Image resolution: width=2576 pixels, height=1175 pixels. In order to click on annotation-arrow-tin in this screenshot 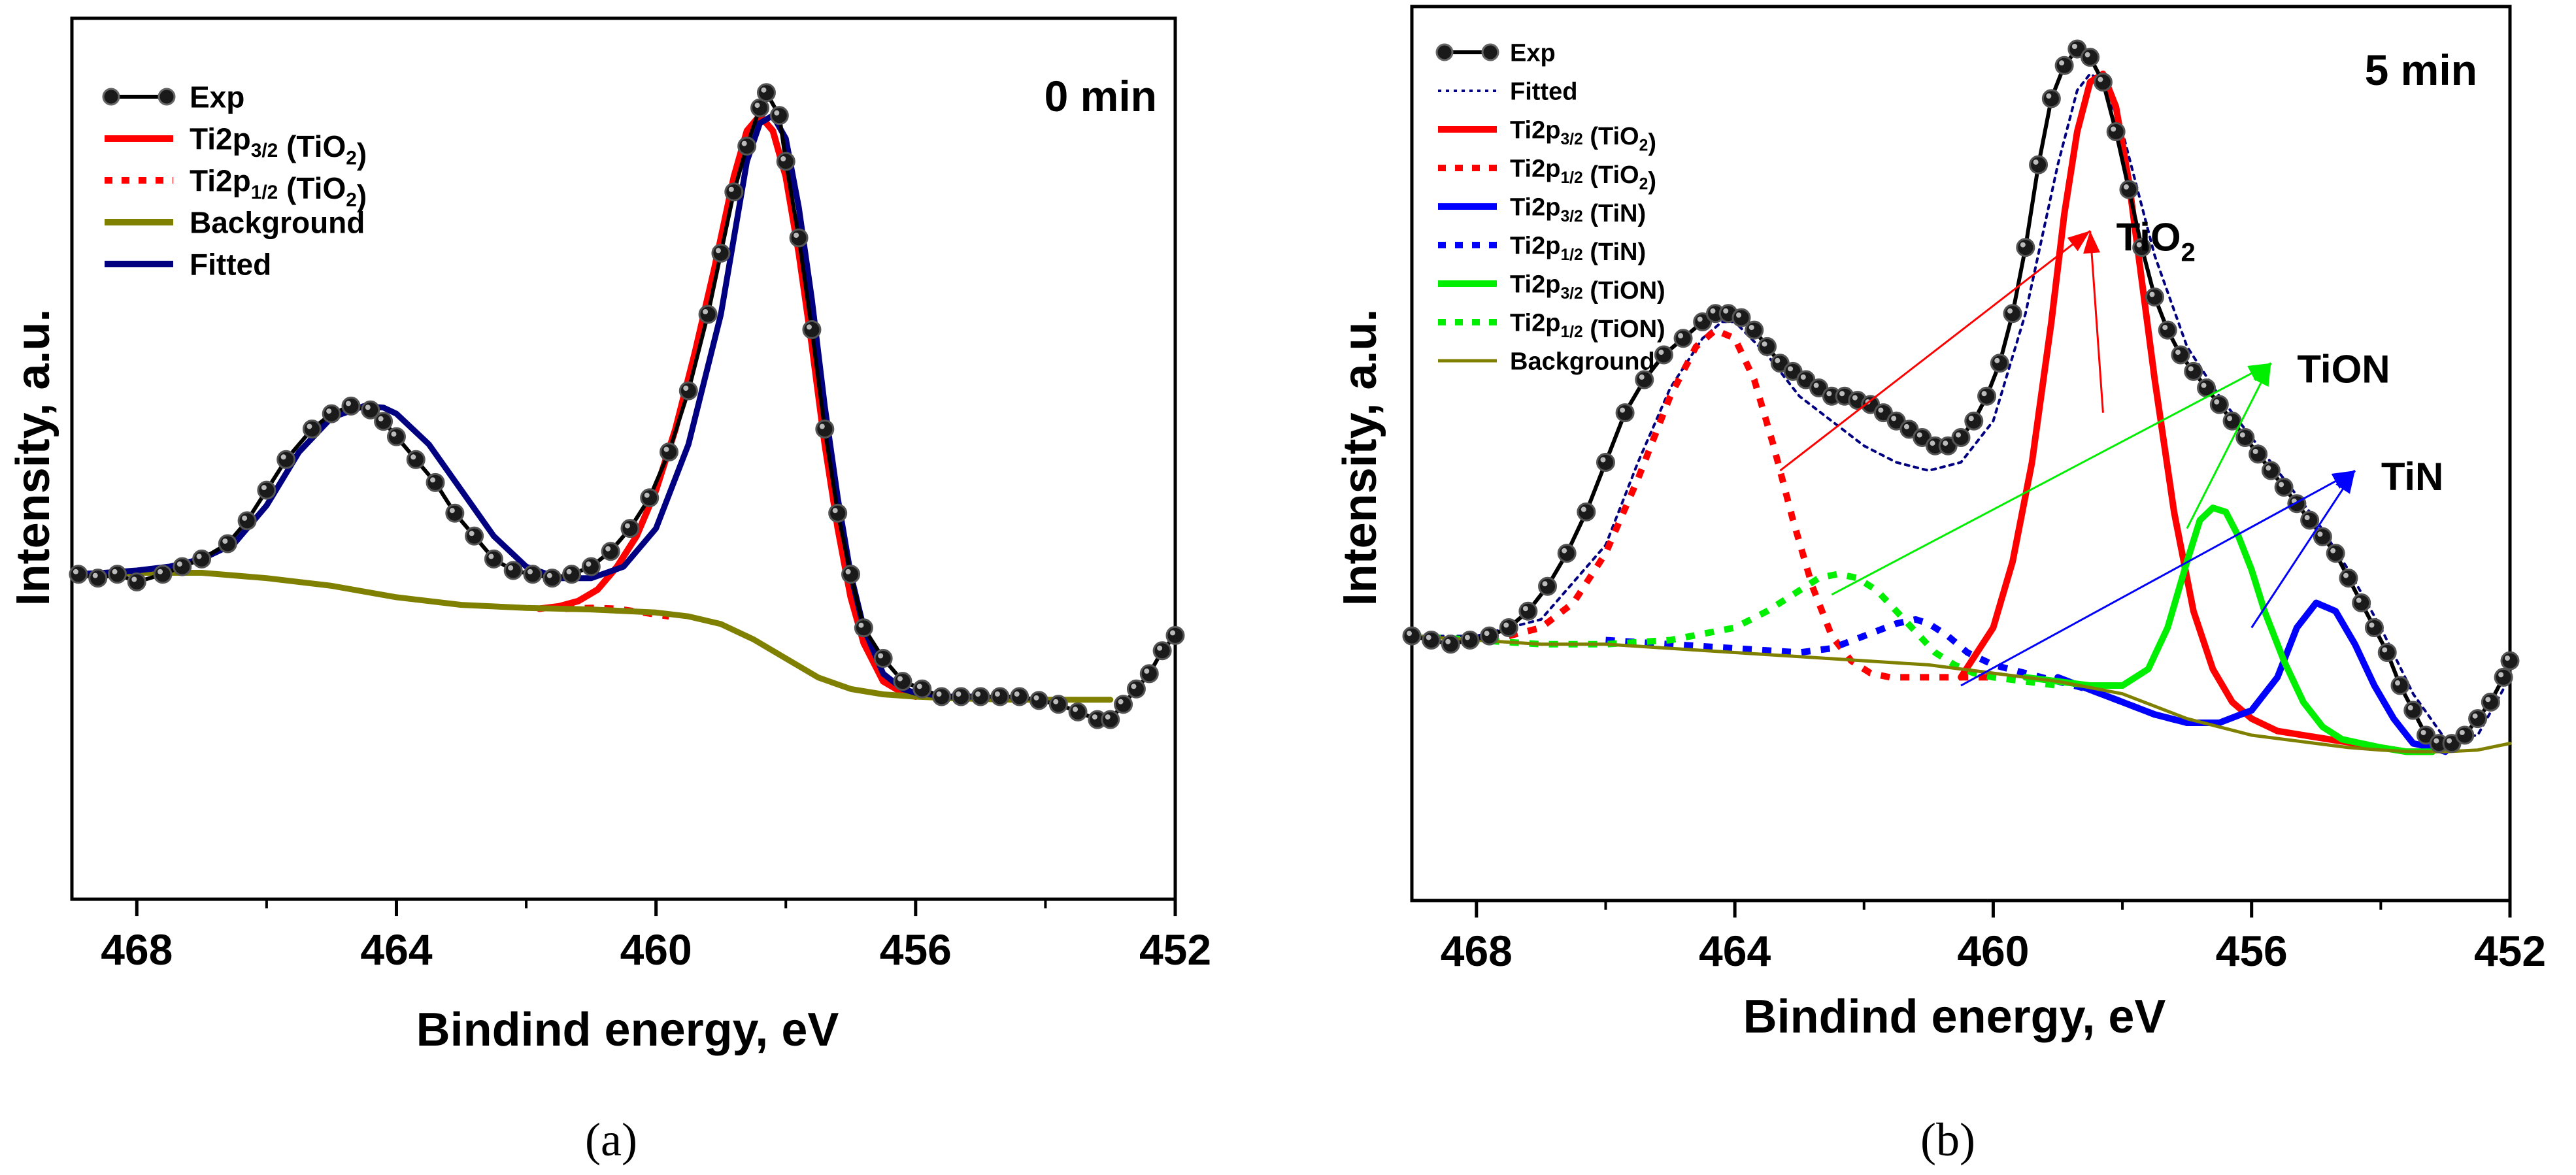, I will do `click(2303, 549)`.